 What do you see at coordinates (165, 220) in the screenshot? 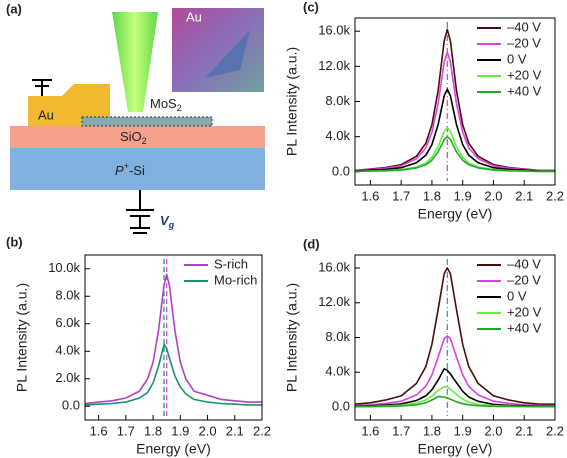
I see `label-base: V` at bounding box center [165, 220].